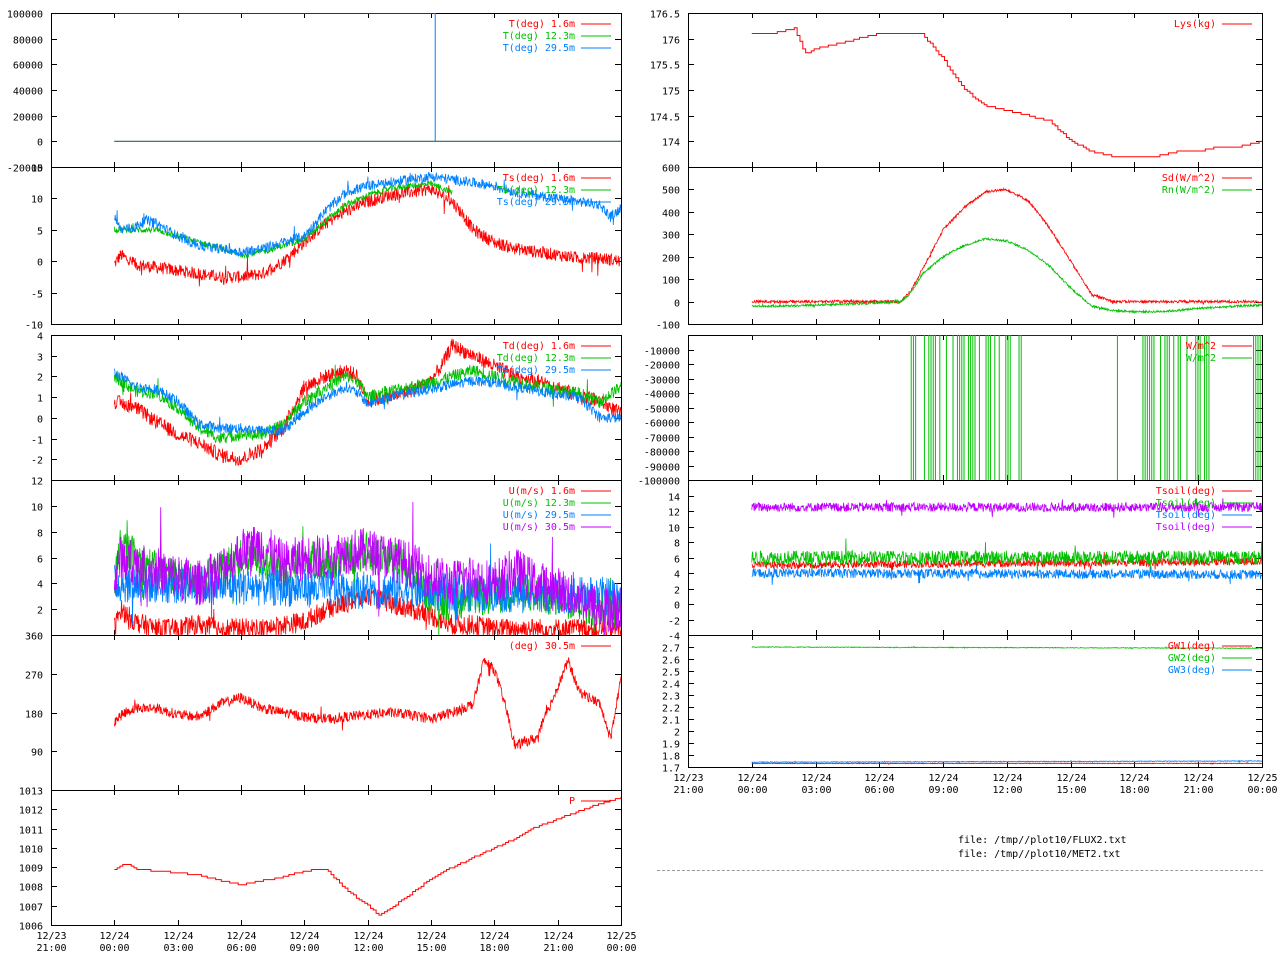  What do you see at coordinates (1189, 190) in the screenshot?
I see `legend-label: Rn(W/m^2)` at bounding box center [1189, 190].